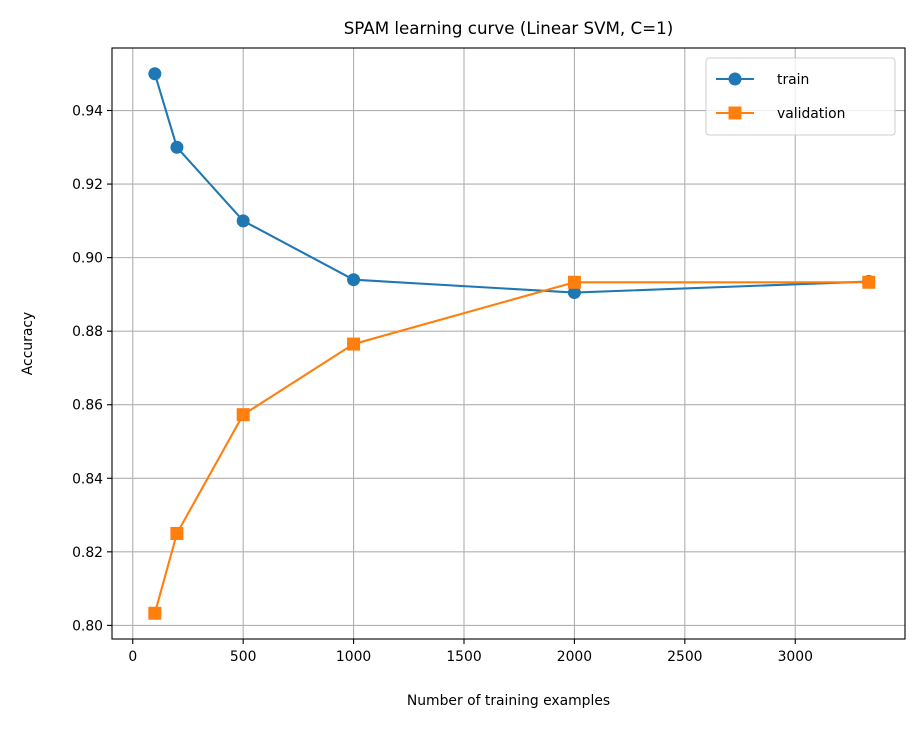 The image size is (922, 731). I want to click on y-tick-label: 0.80, so click(87, 626).